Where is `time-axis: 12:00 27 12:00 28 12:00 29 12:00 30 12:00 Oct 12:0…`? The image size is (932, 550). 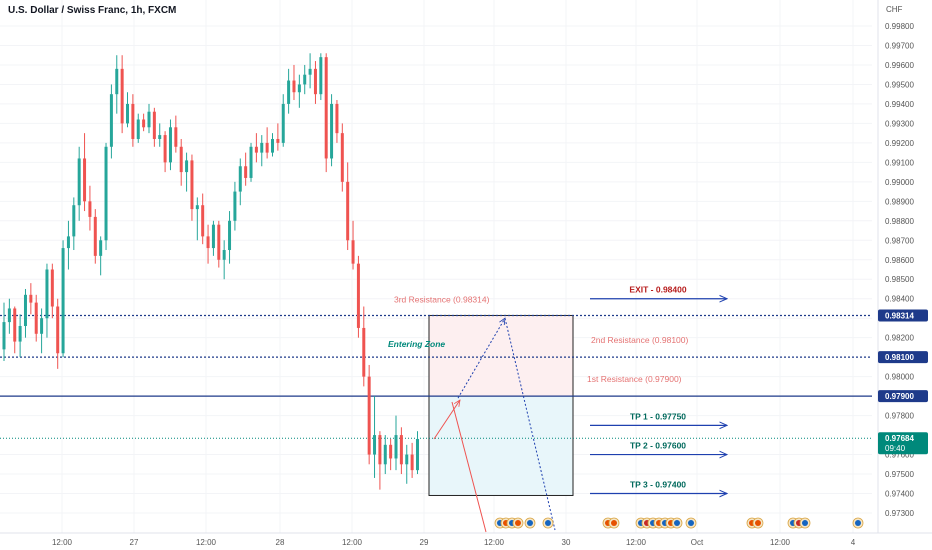
time-axis: 12:00 27 12:00 28 12:00 29 12:00 30 12:00 Oct 12:0… is located at coordinates (466, 539).